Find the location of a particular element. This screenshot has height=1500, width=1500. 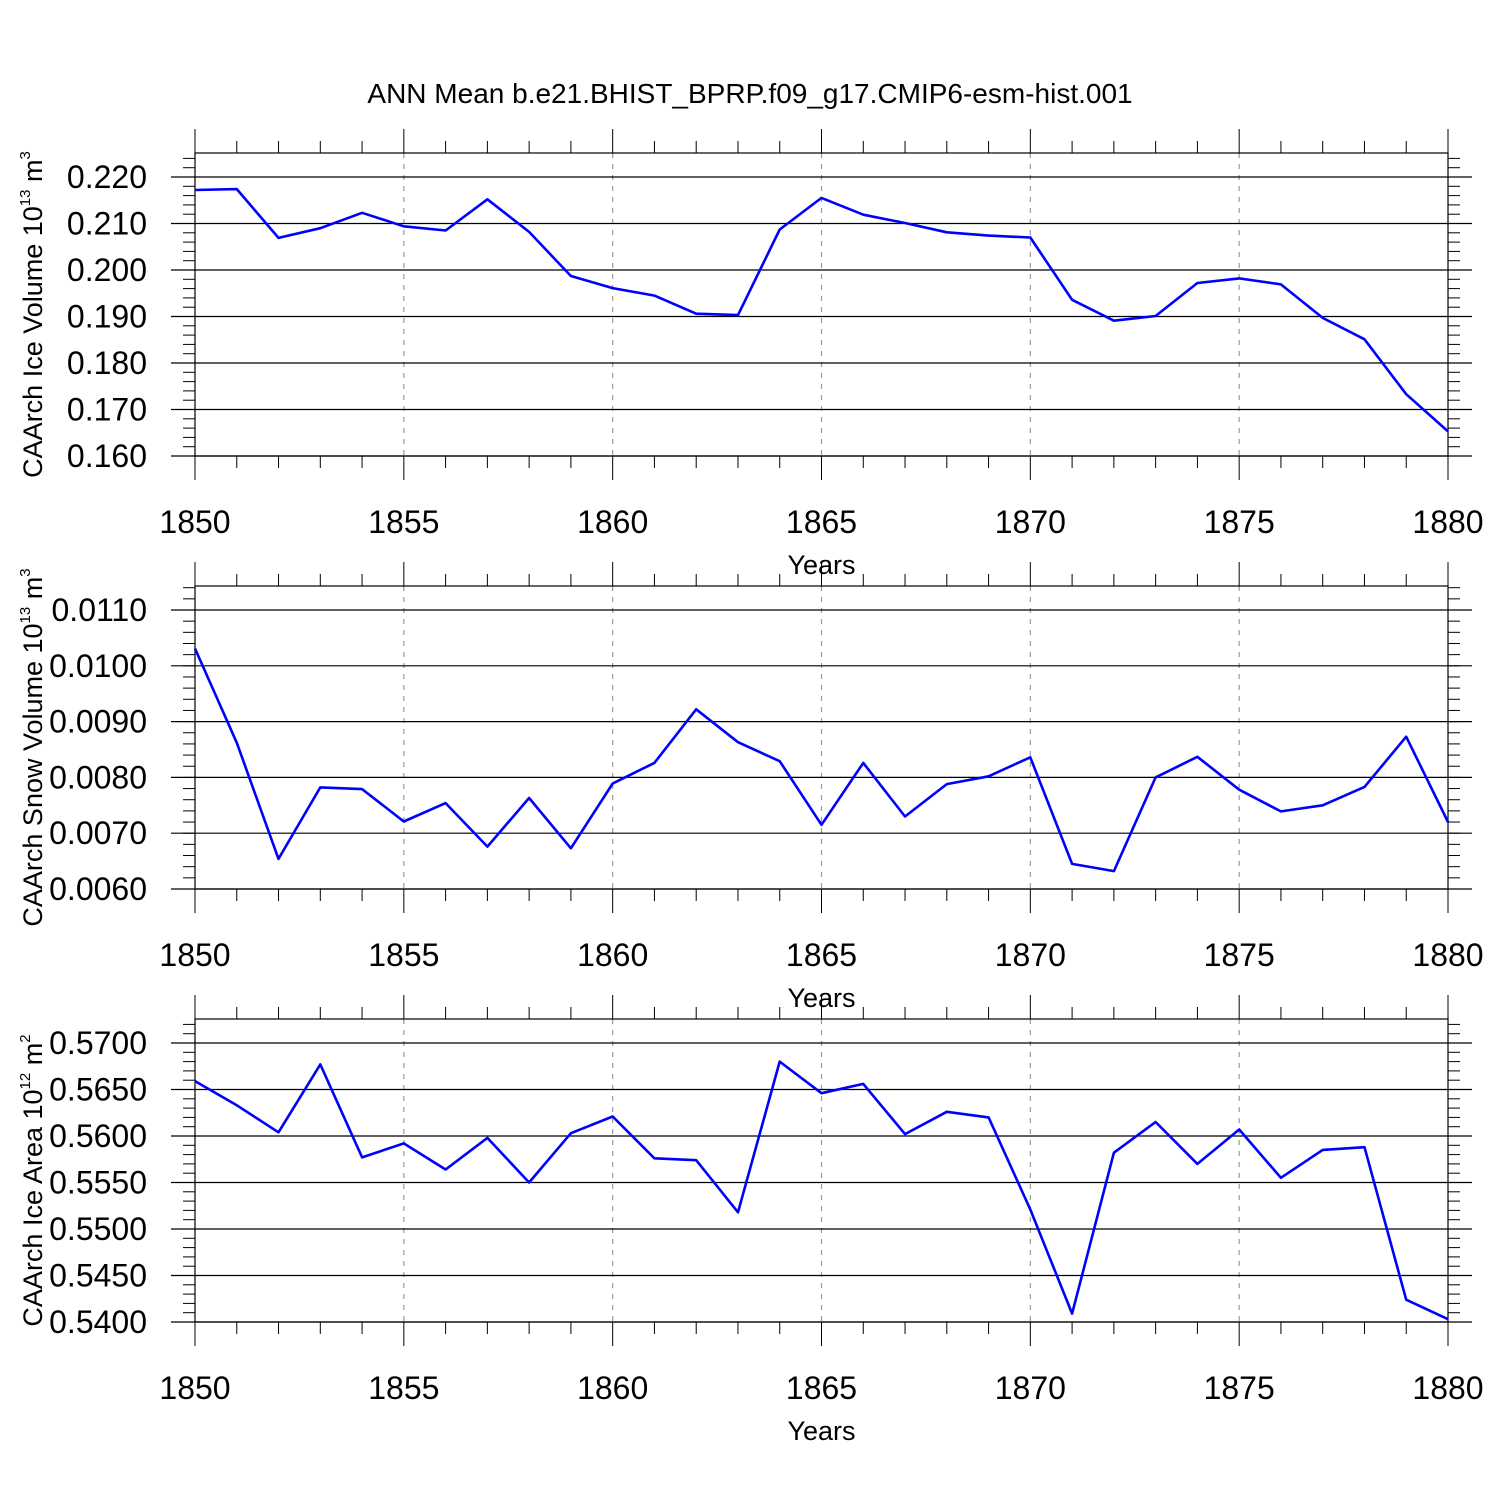

y-axis-title: CAArch Ice Area 1012 m2 is located at coordinates (32, 1180).